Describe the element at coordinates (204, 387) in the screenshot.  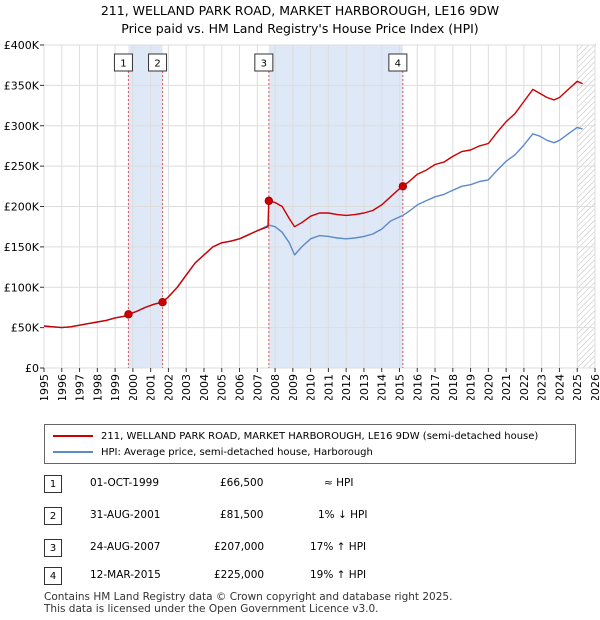
I see `x-tick-label: 2004` at that location.